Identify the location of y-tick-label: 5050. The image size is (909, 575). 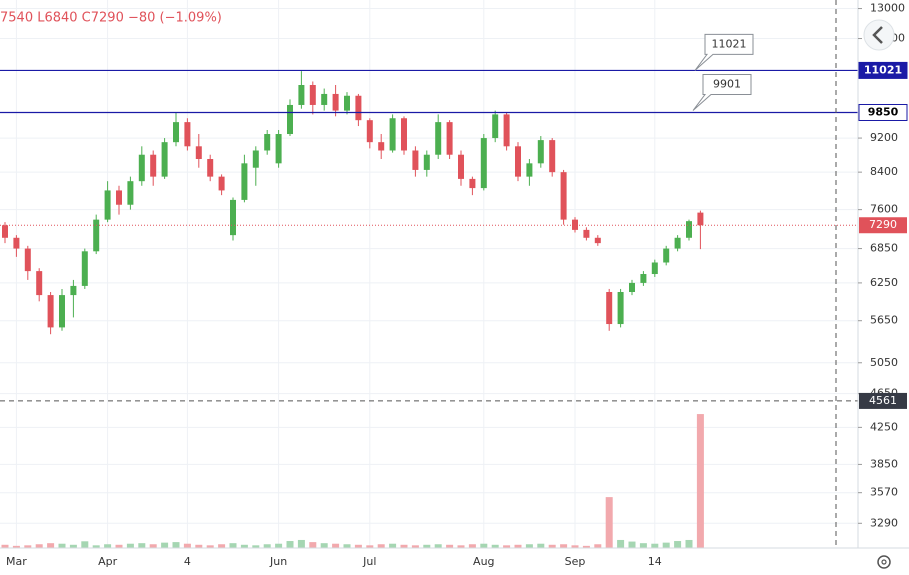
(884, 362).